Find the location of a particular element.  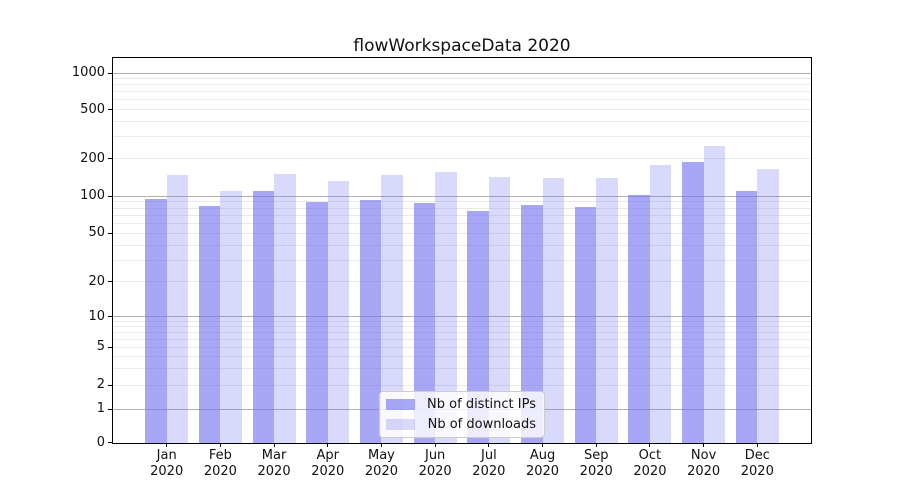

x-tick-label: Sep 2020 is located at coordinates (596, 463).